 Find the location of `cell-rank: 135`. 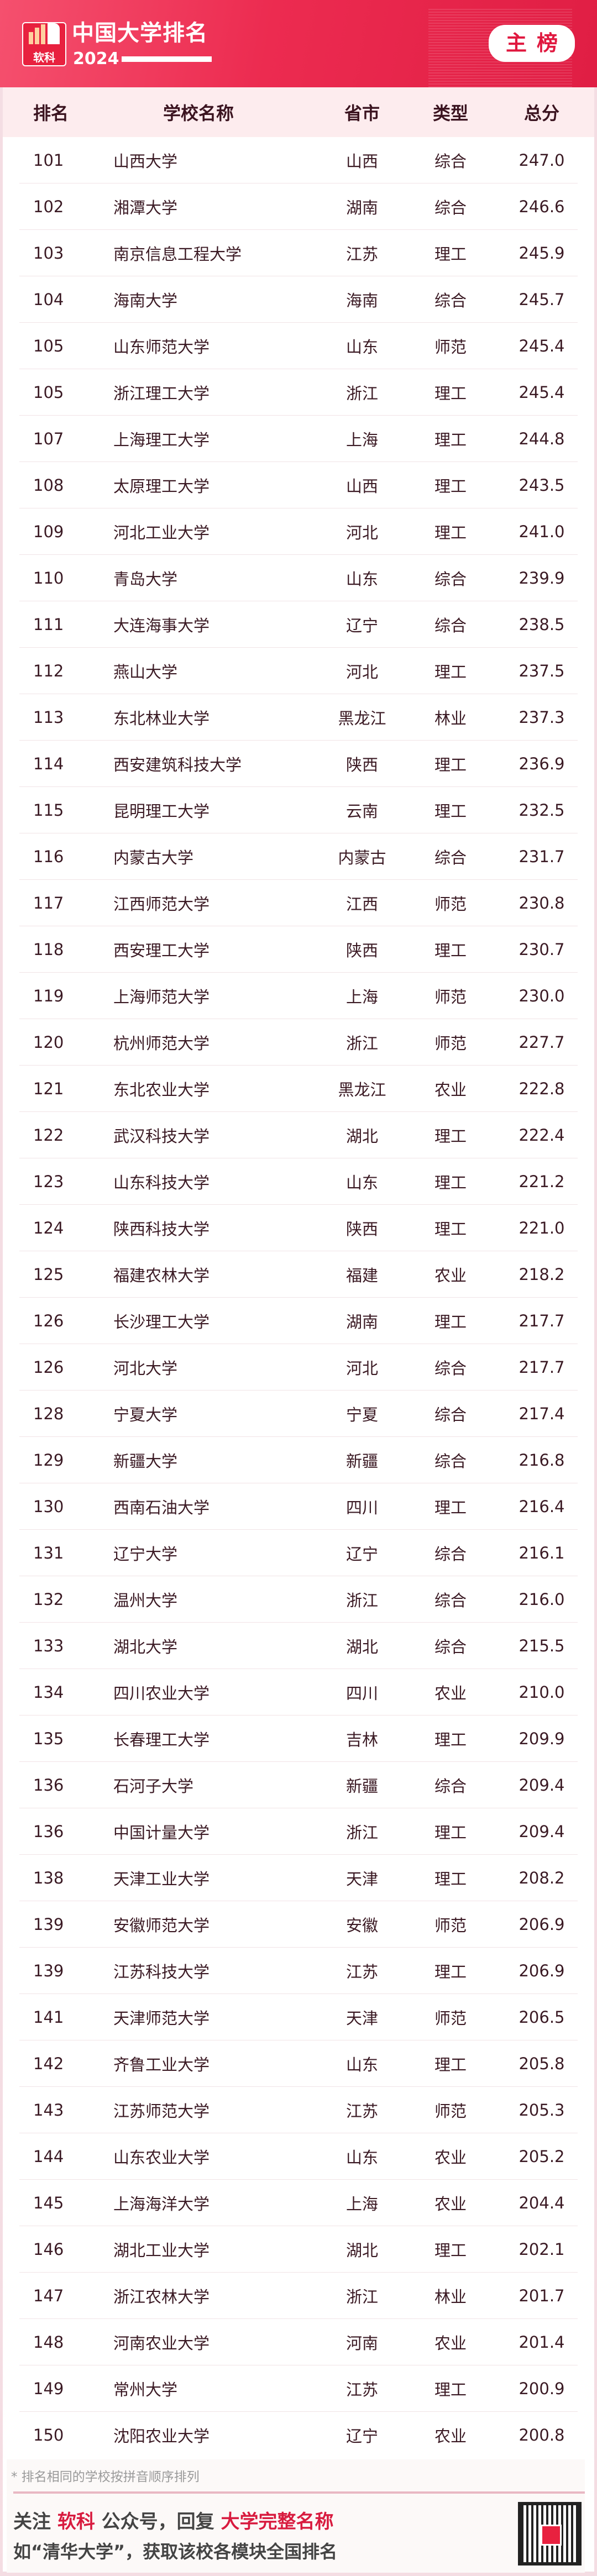

cell-rank: 135 is located at coordinates (49, 1738).